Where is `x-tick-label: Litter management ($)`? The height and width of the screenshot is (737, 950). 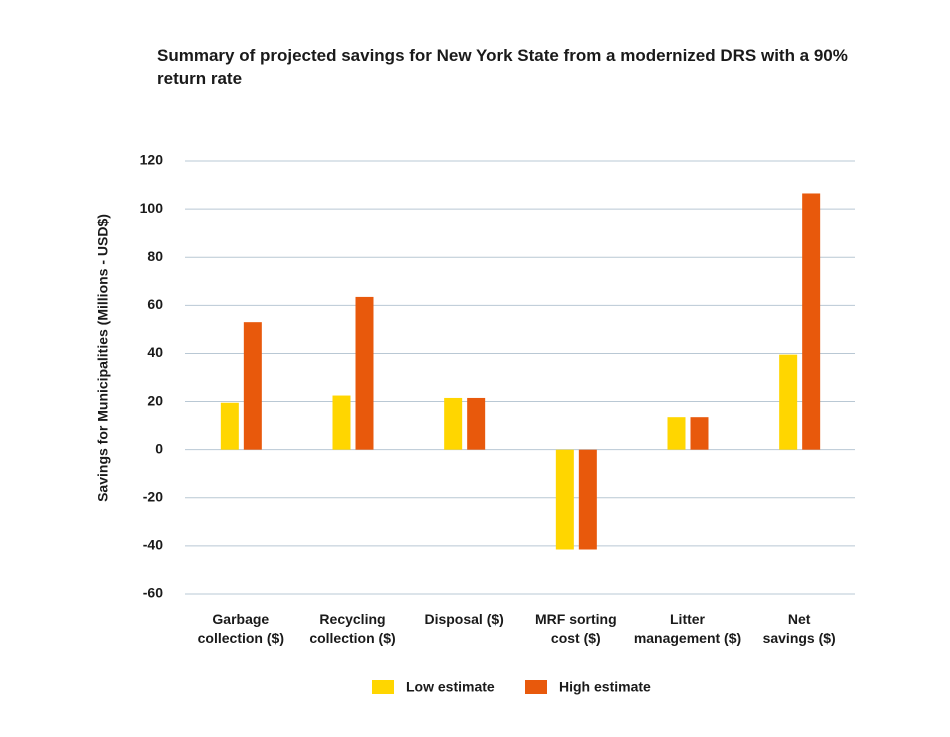
x-tick-label: Litter management ($) is located at coordinates (687, 628).